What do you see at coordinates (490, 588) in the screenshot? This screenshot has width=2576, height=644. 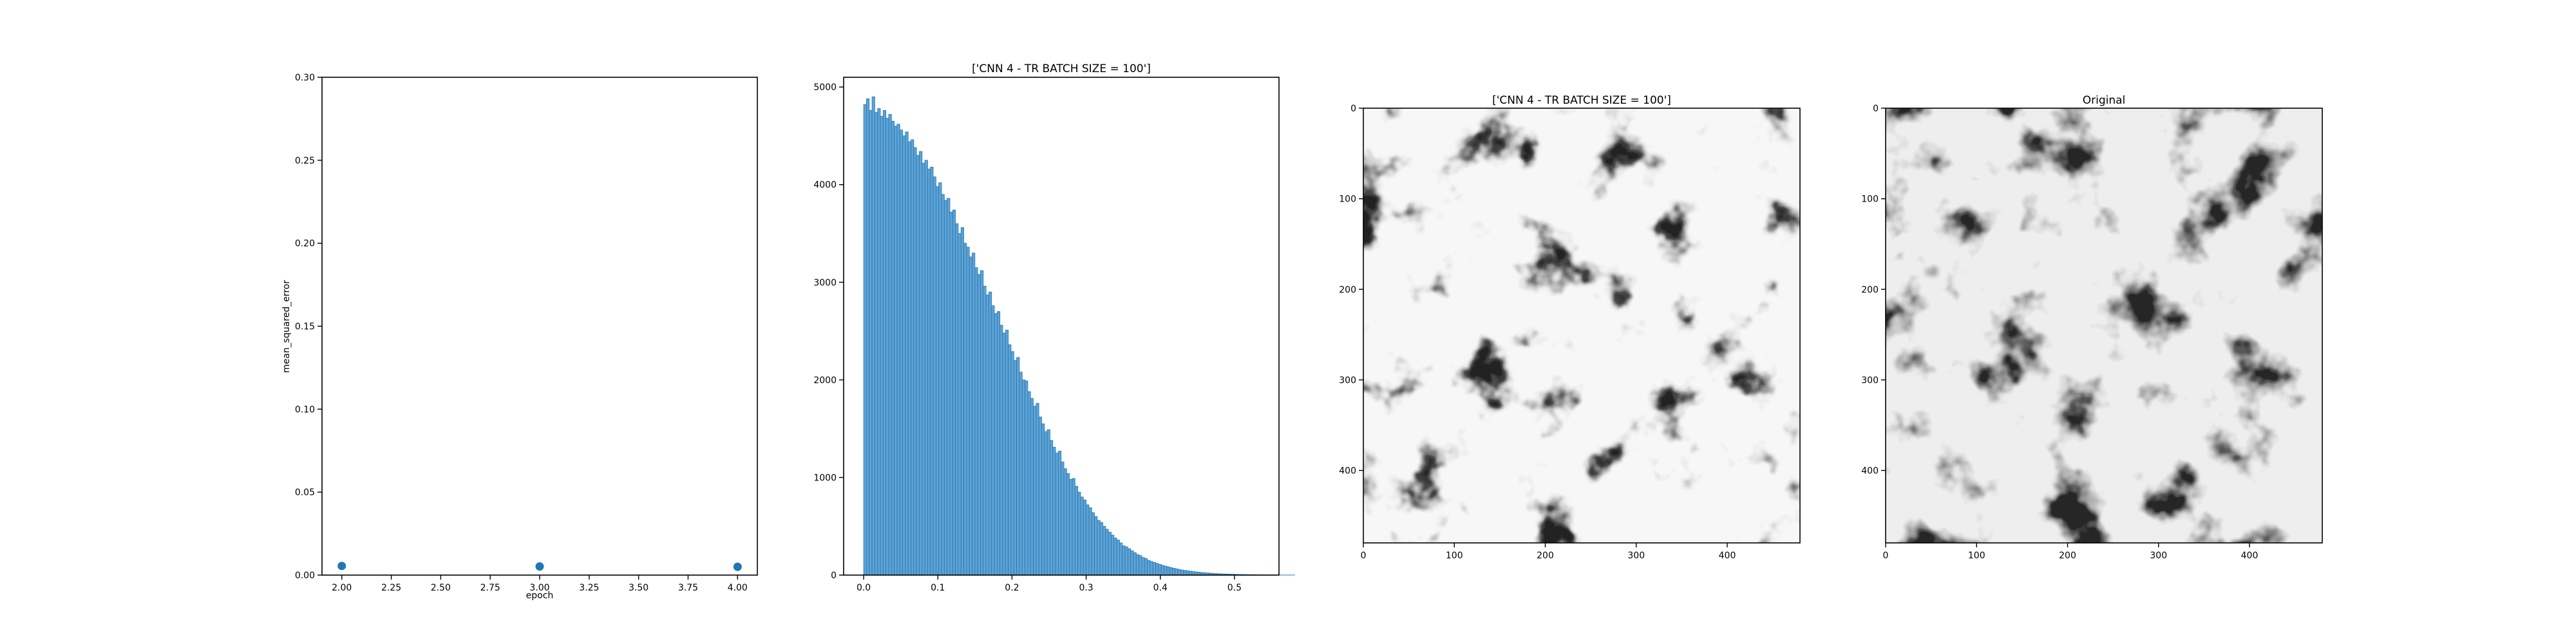 I see `mse-x-tick-label-3: 2.75` at bounding box center [490, 588].